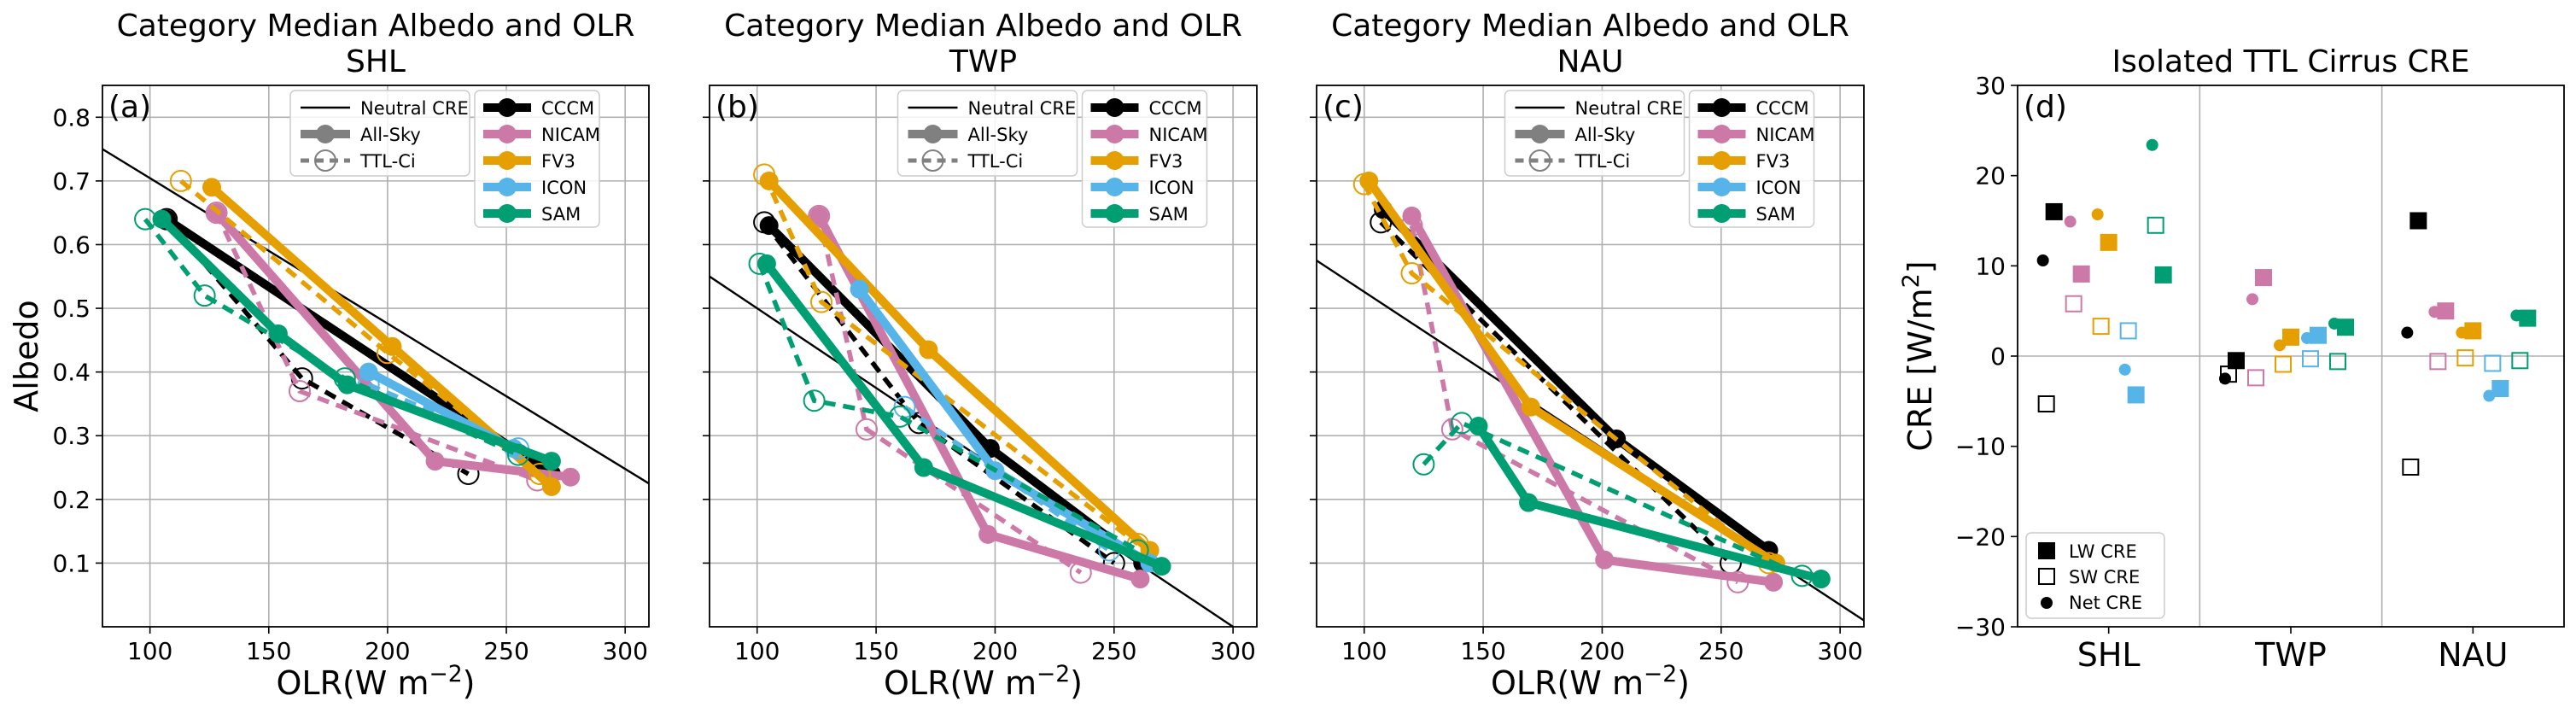 This screenshot has width=2576, height=719. What do you see at coordinates (1612, 498) in the screenshot?
I see `series-sam-ttlci-line` at bounding box center [1612, 498].